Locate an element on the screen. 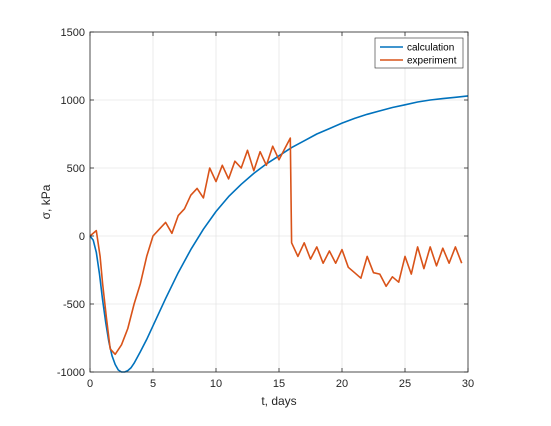  x-tick-label: 30 is located at coordinates (468, 384).